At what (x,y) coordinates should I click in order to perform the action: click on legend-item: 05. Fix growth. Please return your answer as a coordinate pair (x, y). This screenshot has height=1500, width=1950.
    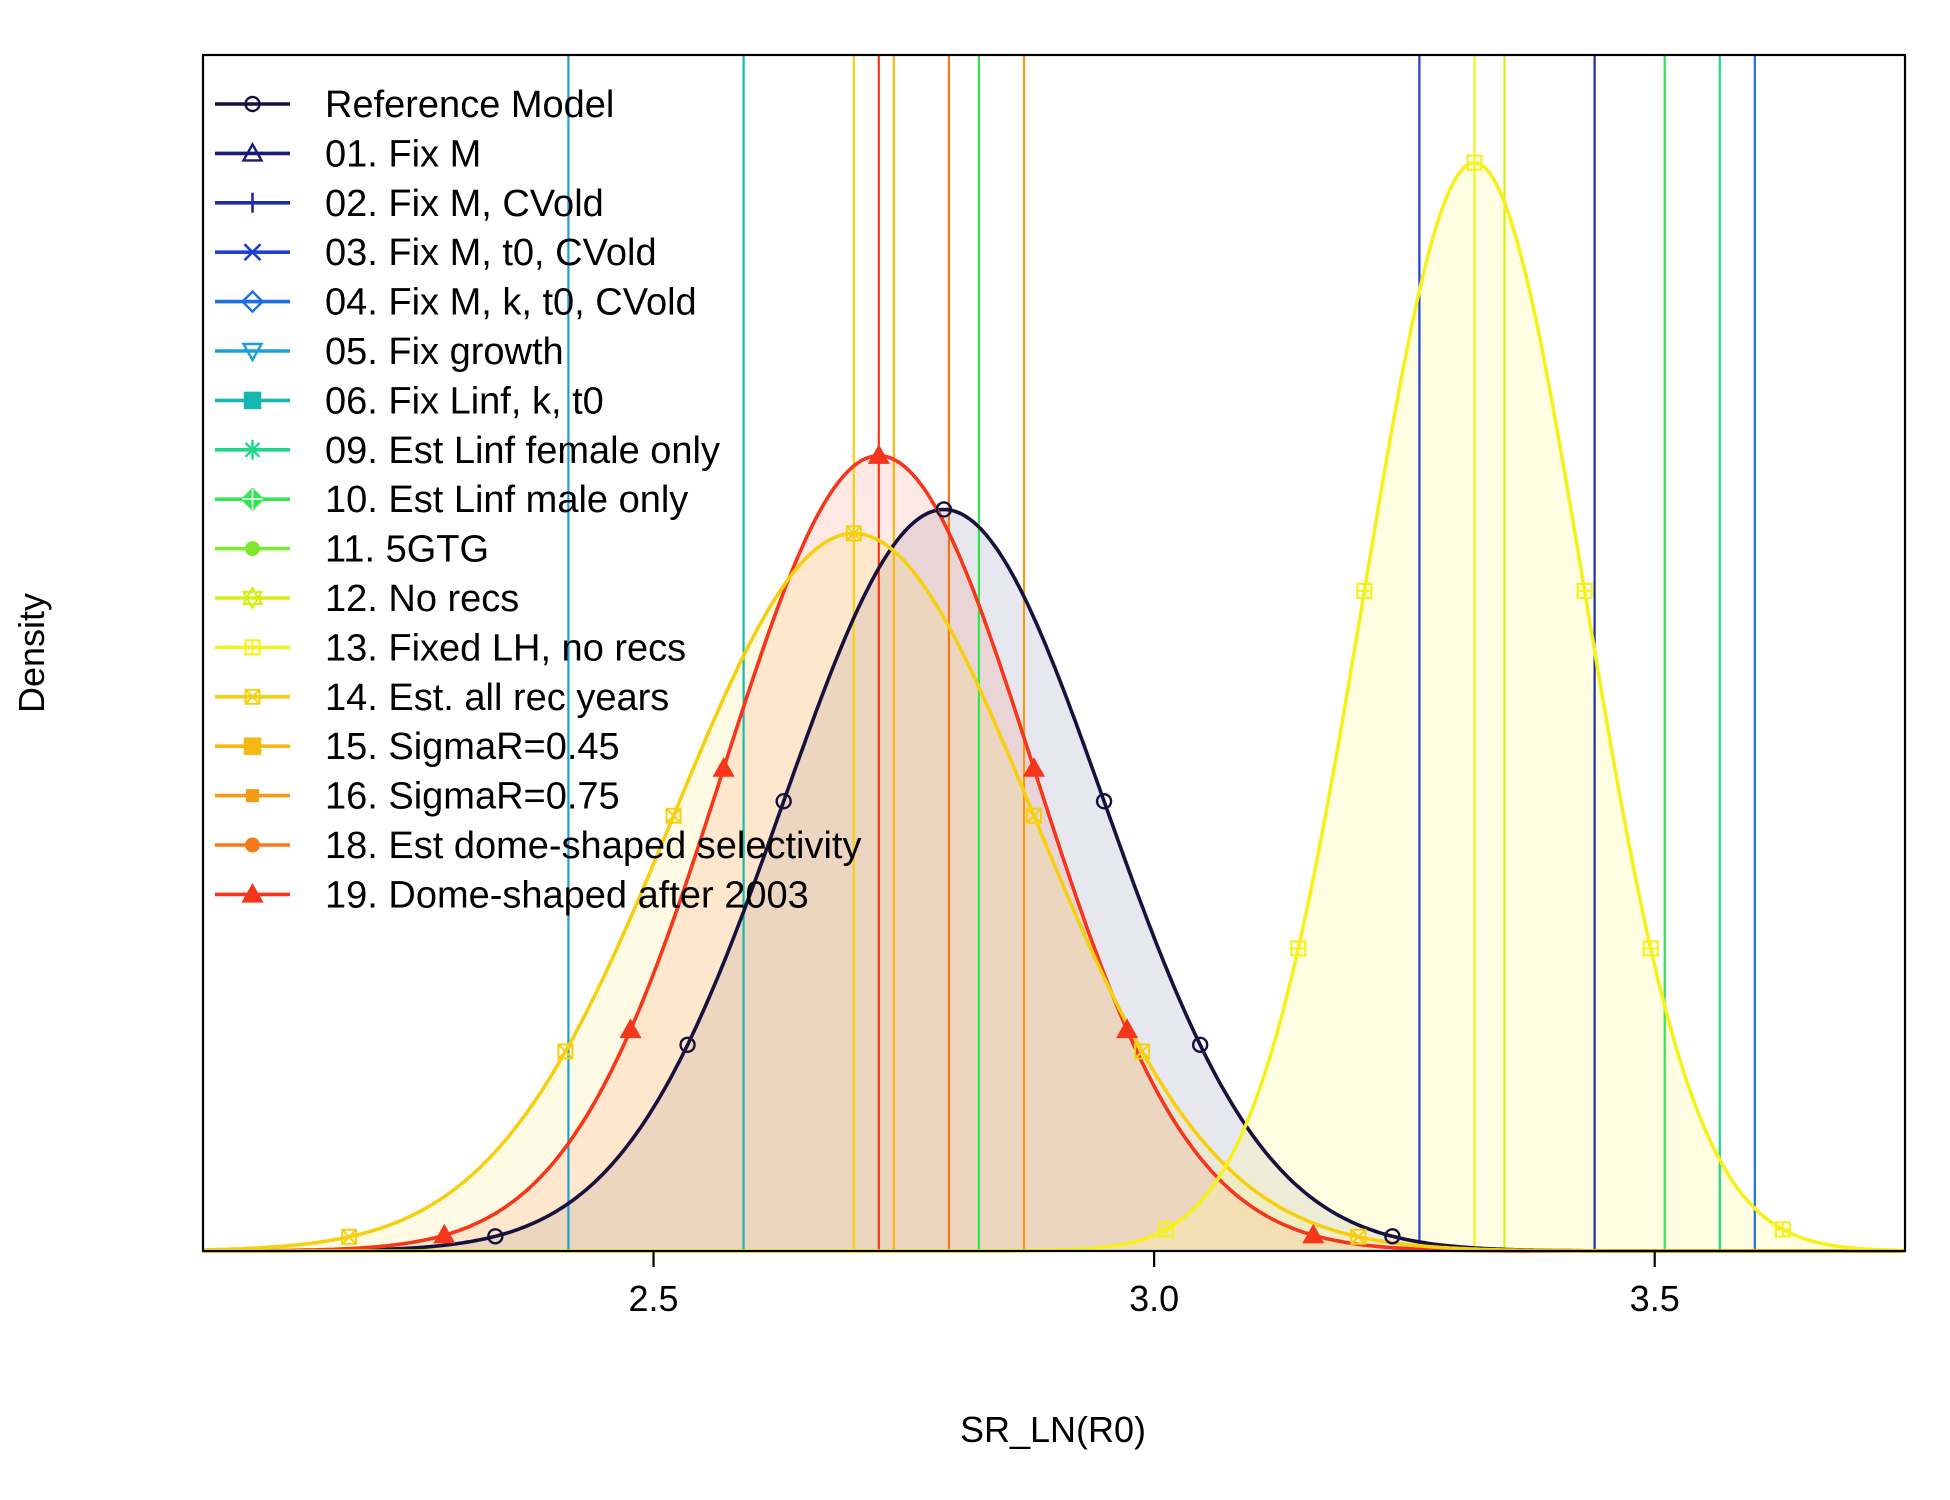
    Looking at the image, I should click on (389, 352).